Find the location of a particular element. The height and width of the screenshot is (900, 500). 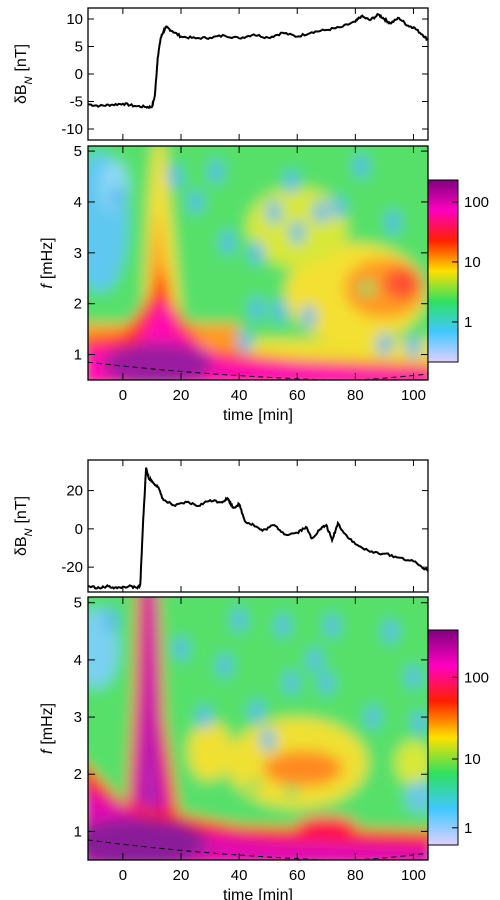

y-tick-label: -5 is located at coordinates (76, 102).